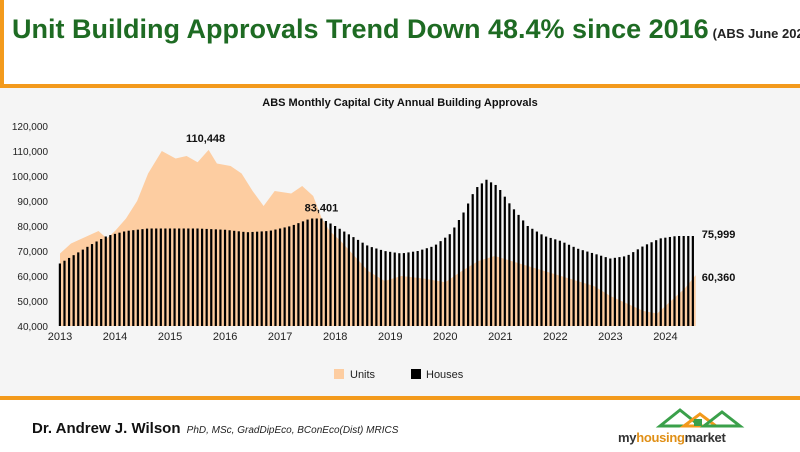 The height and width of the screenshot is (452, 800). I want to click on legend-label-units: Units, so click(363, 375).